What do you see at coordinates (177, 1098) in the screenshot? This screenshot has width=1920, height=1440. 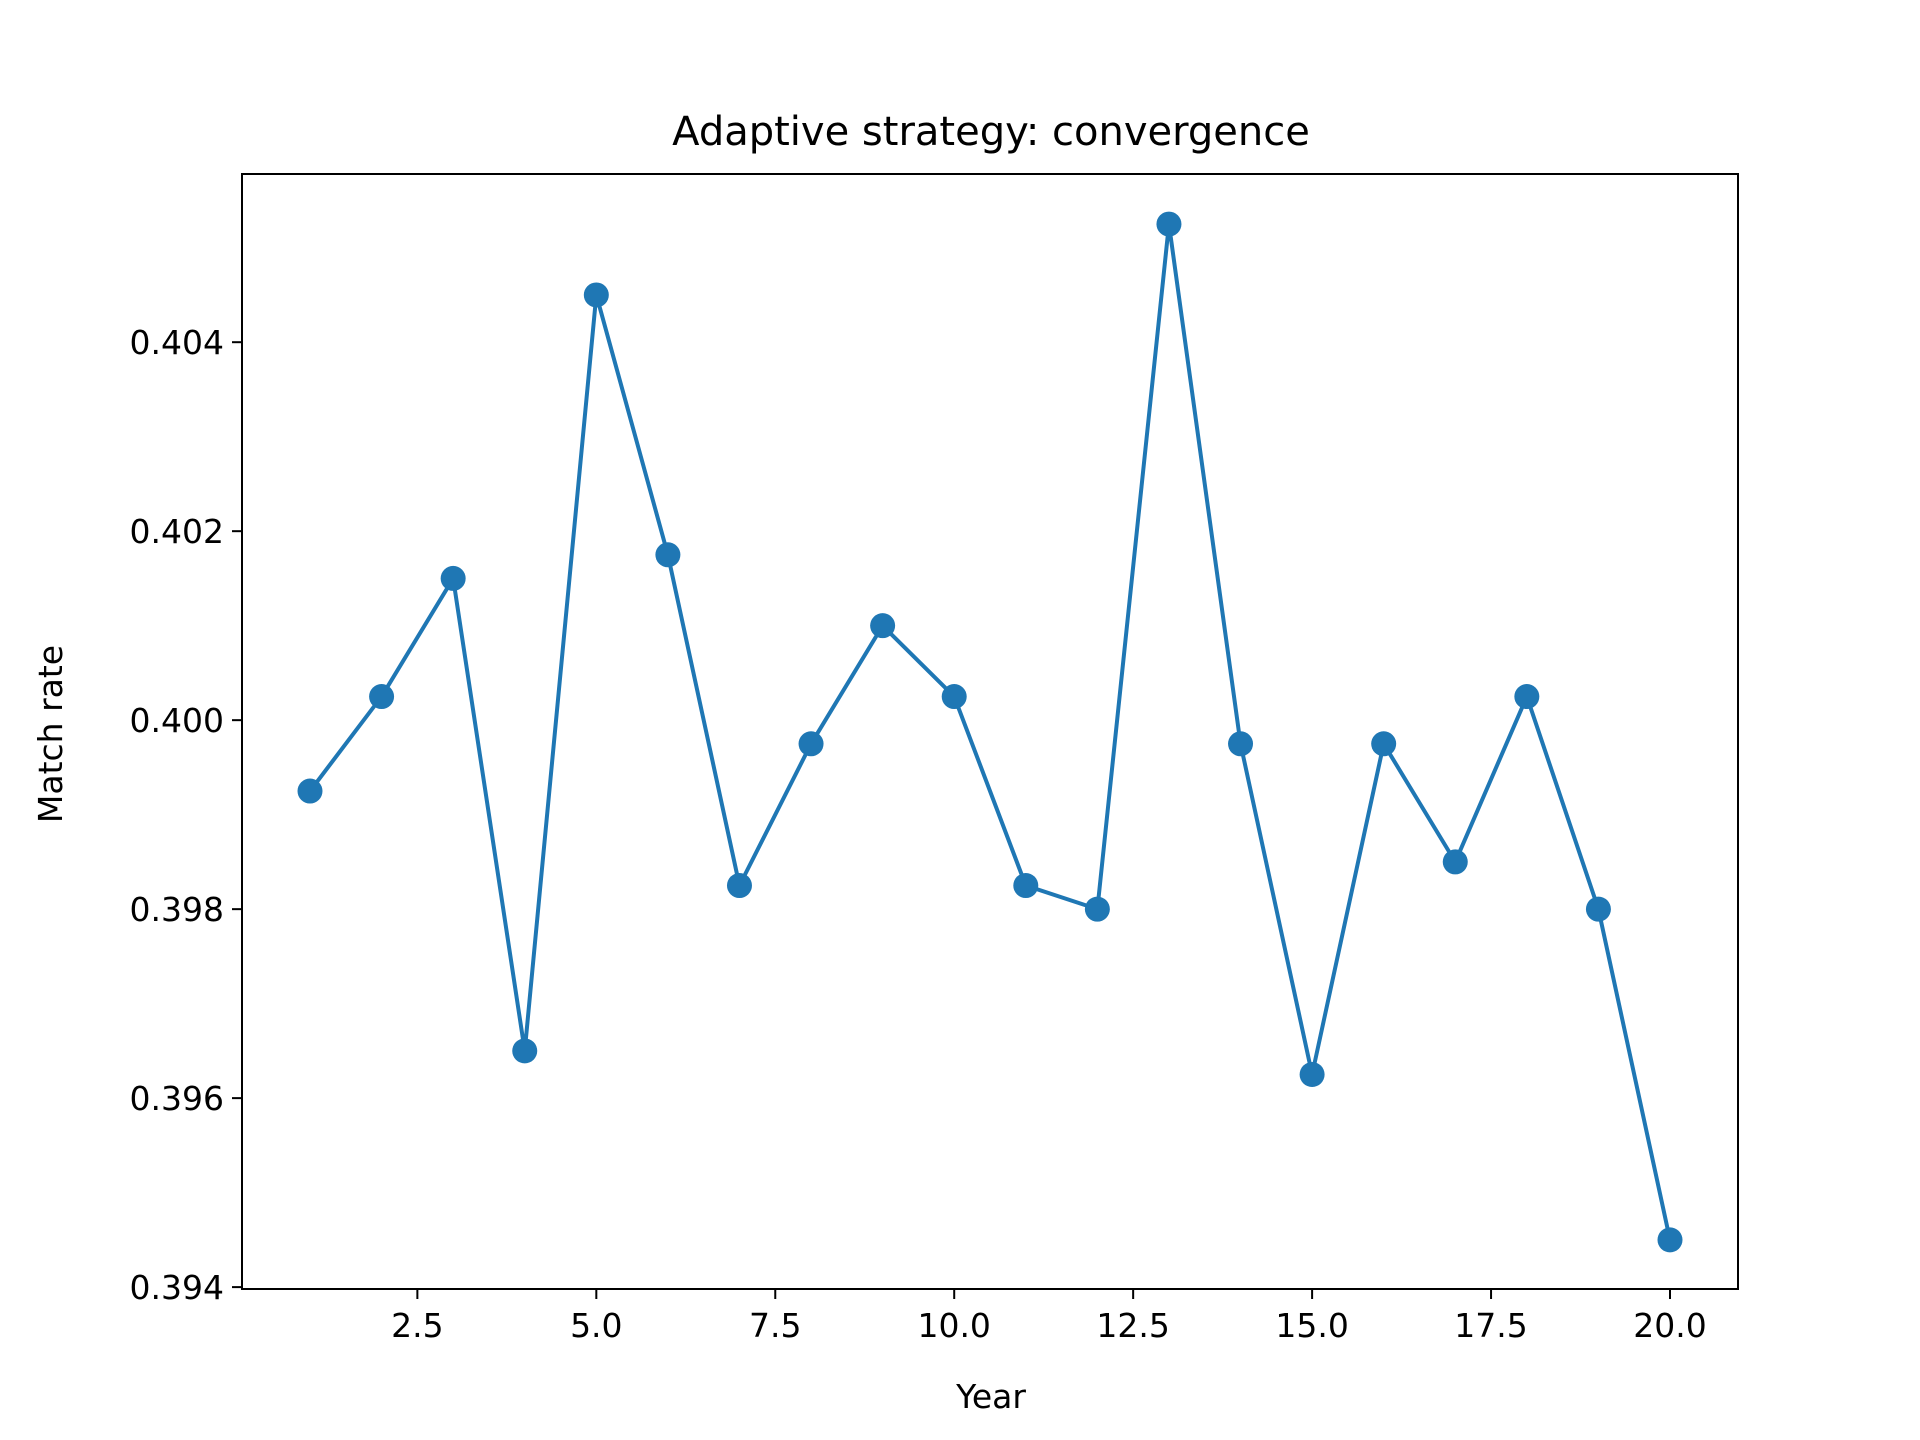 I see `y-tick-label: 0.396` at bounding box center [177, 1098].